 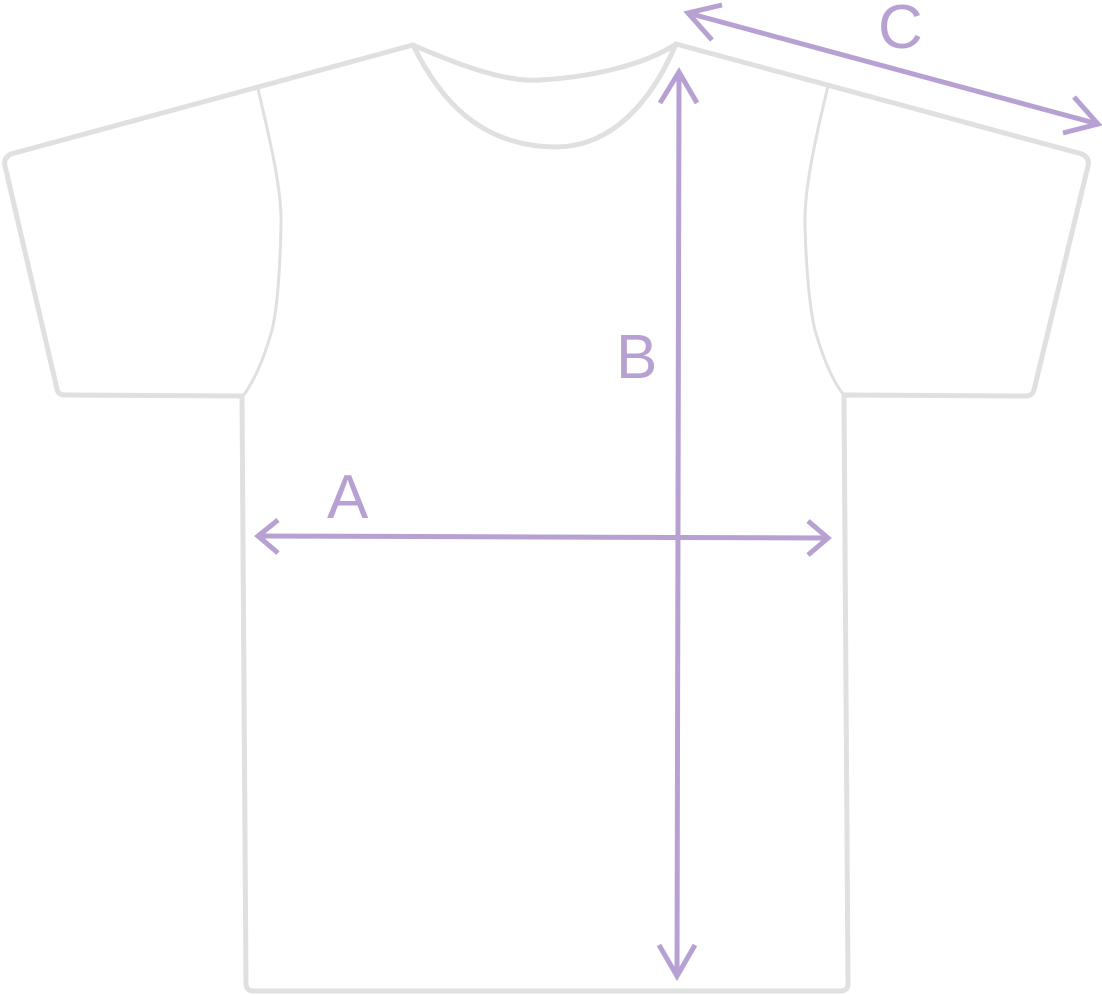 I want to click on measurement-a: A, so click(x=543, y=510).